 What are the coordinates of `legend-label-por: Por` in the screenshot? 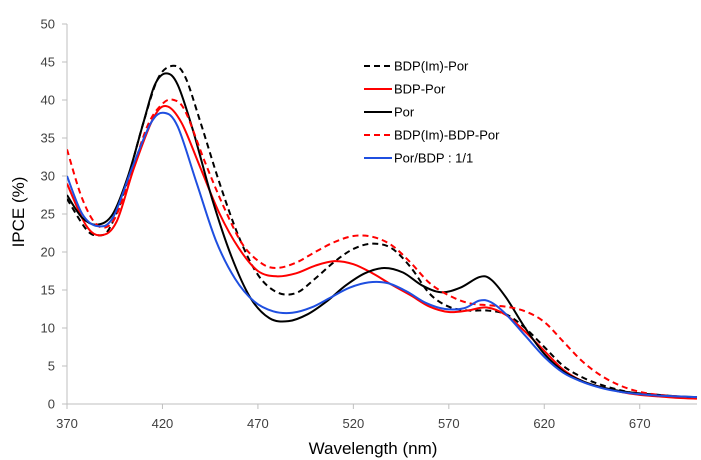 It's located at (404, 112).